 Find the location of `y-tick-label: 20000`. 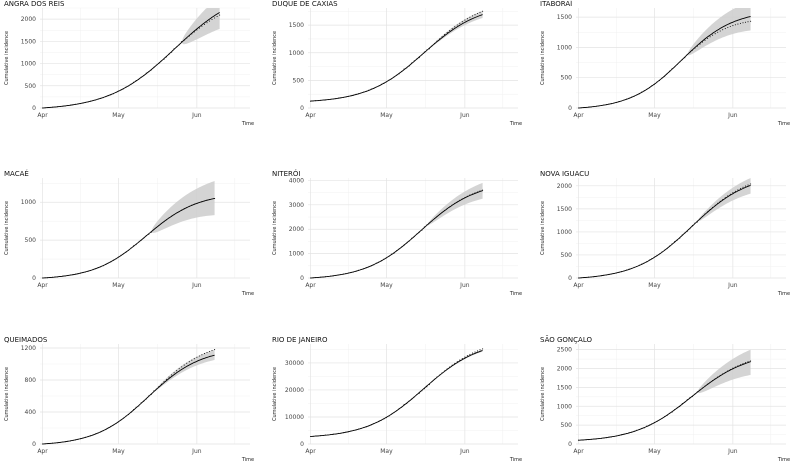

y-tick-label: 20000 is located at coordinates (294, 390).